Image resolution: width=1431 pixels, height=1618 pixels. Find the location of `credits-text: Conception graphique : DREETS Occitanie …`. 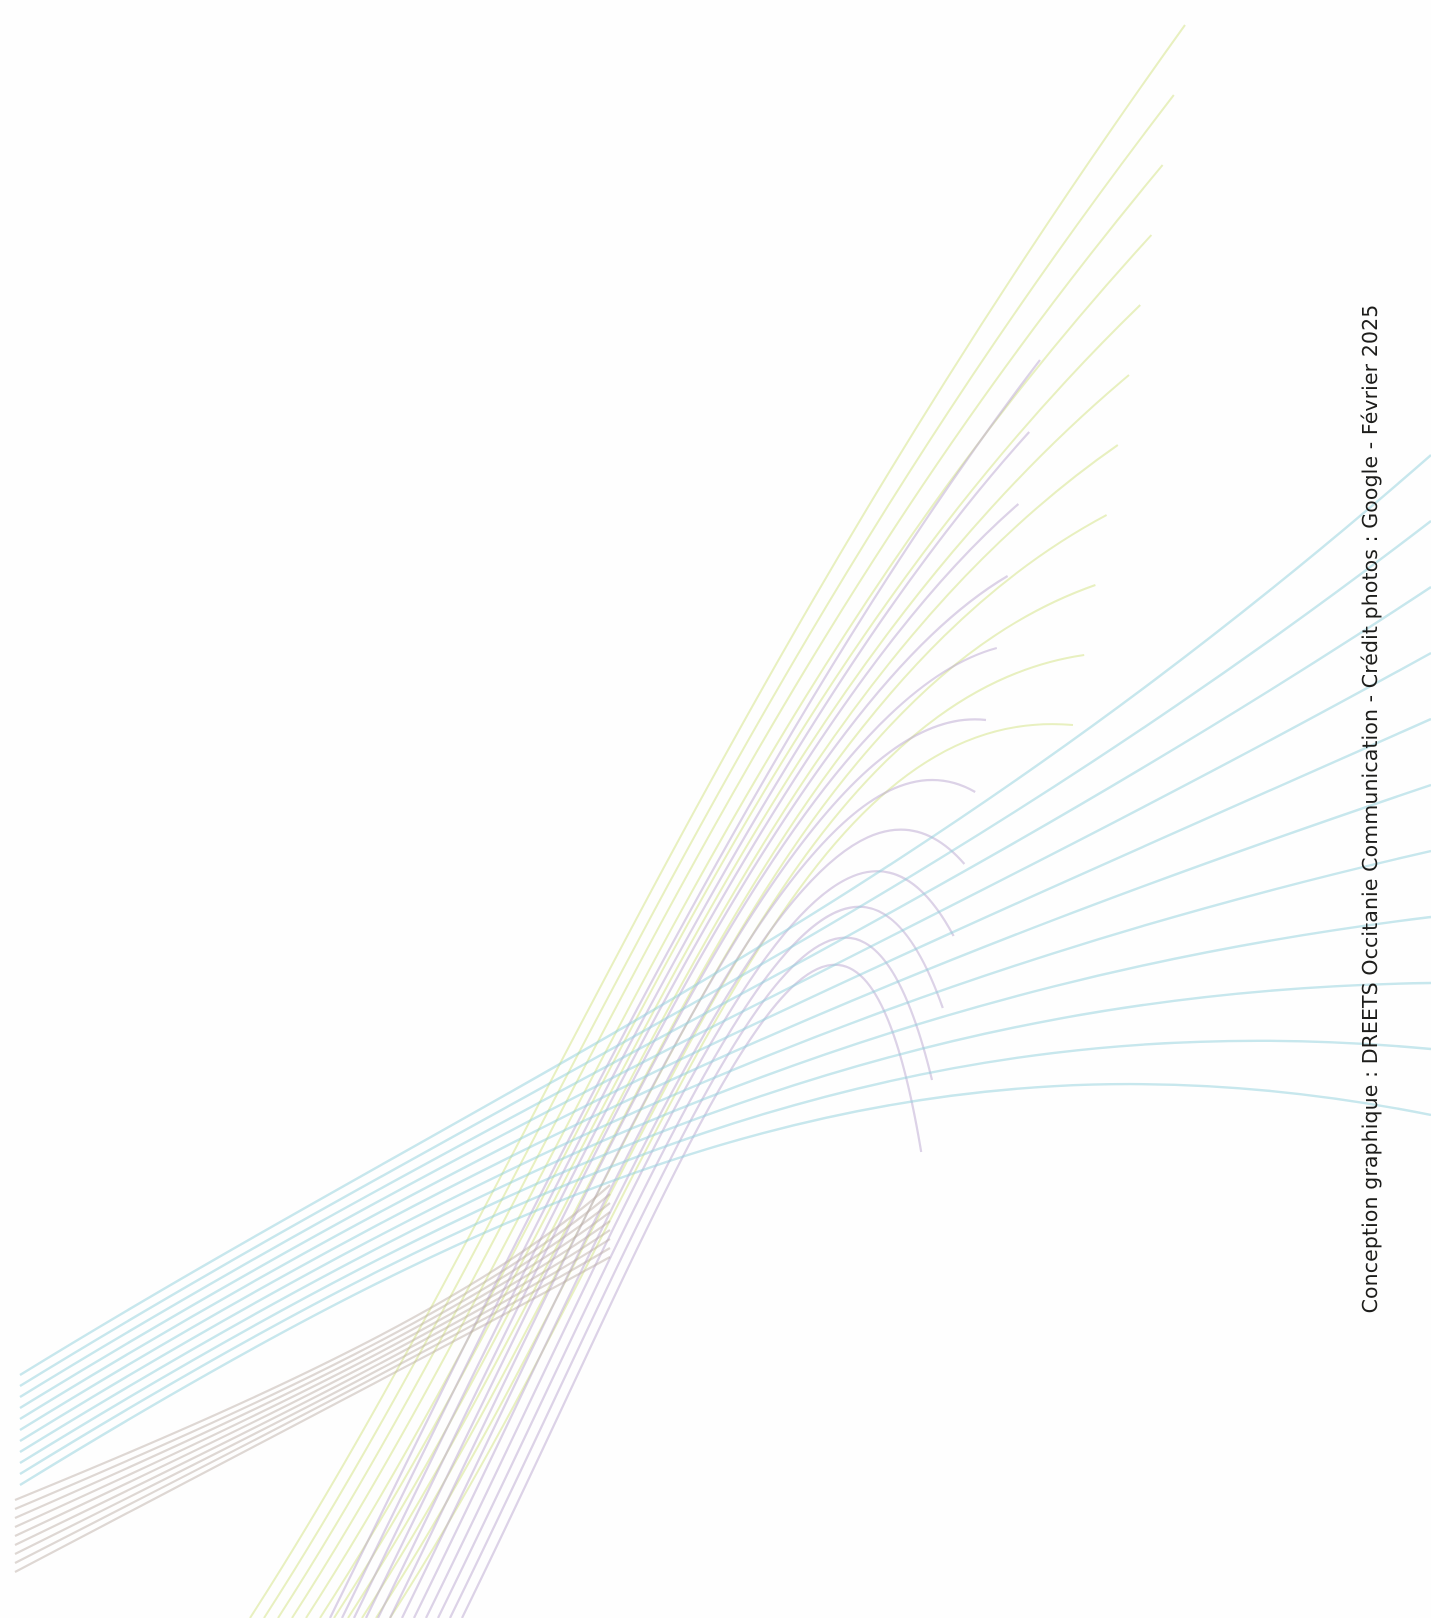

credits-text: Conception graphique : DREETS Occitanie … is located at coordinates (1370, 809).